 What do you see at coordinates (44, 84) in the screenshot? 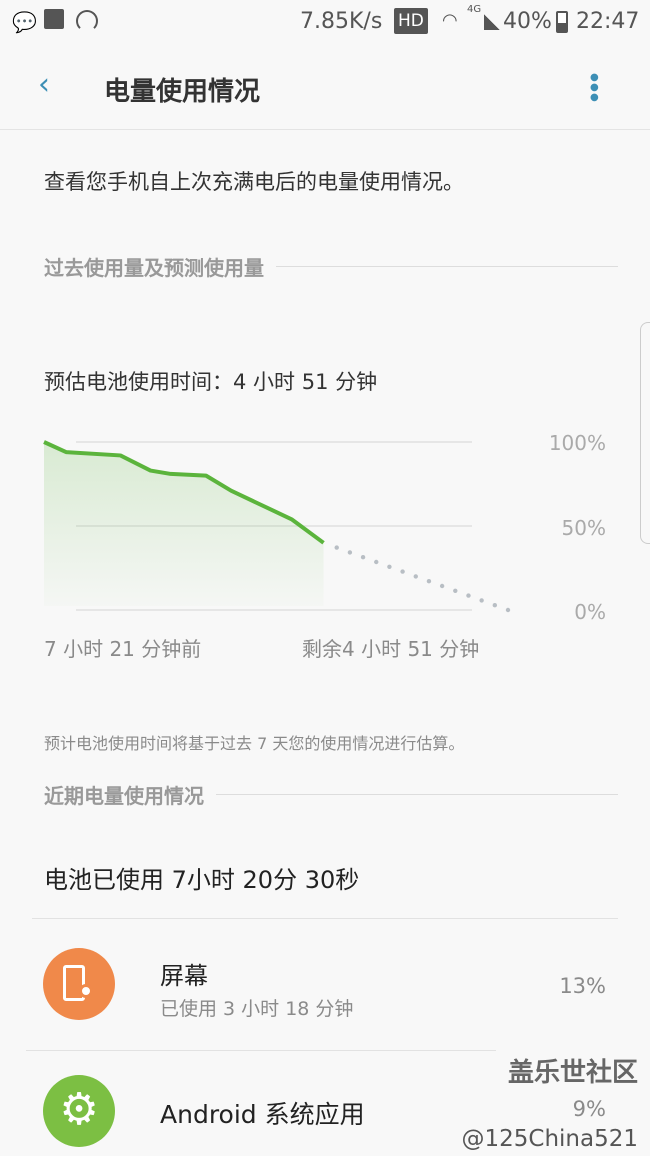
I see `back-button: ‹` at bounding box center [44, 84].